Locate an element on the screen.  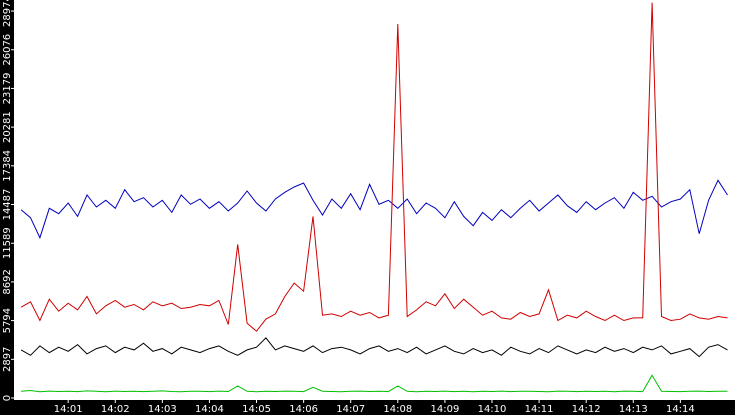
y-tick-label: 0 is located at coordinates (7, 398).